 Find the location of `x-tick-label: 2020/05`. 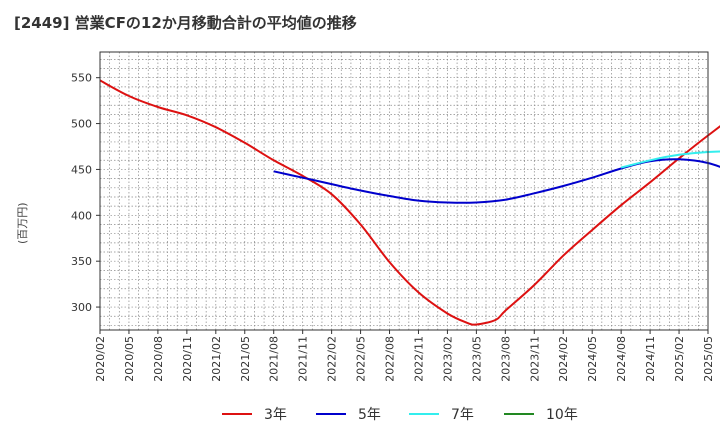

x-tick-label: 2020/05 is located at coordinates (129, 359).